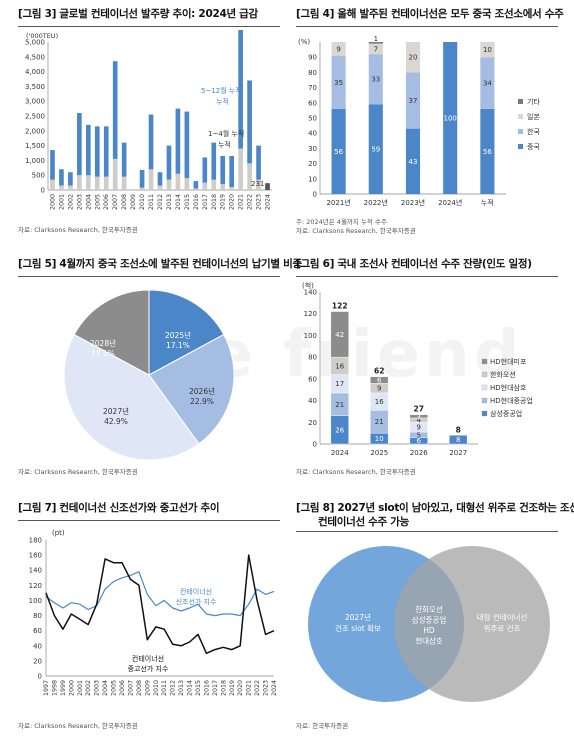 Image resolution: width=574 pixels, height=738 pixels. I want to click on legend-swatch, so click(484, 387).